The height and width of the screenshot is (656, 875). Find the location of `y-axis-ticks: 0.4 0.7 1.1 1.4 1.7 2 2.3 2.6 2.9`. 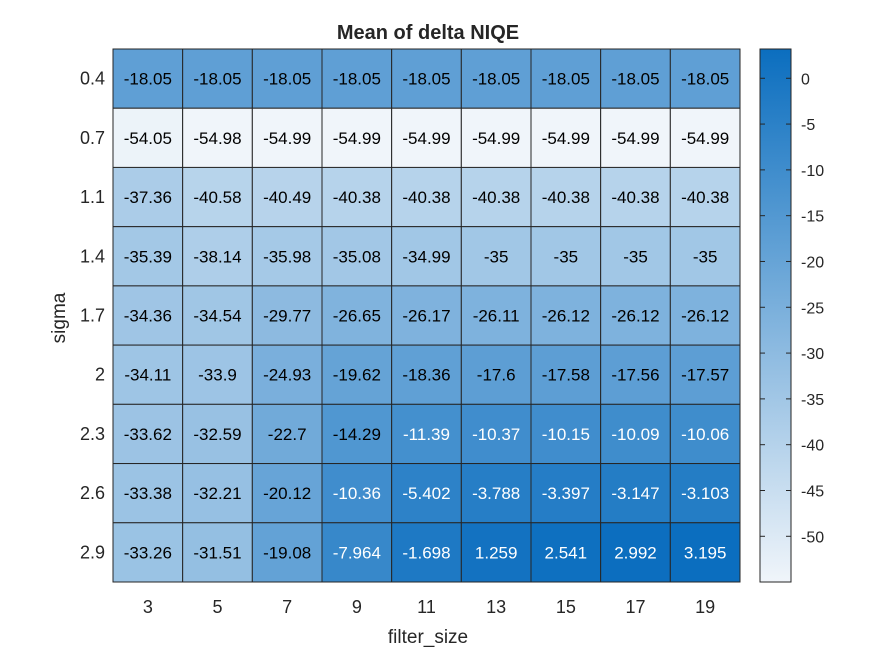

y-axis-ticks: 0.4 0.7 1.1 1.4 1.7 2 2.3 2.6 2.9 is located at coordinates (92, 316).